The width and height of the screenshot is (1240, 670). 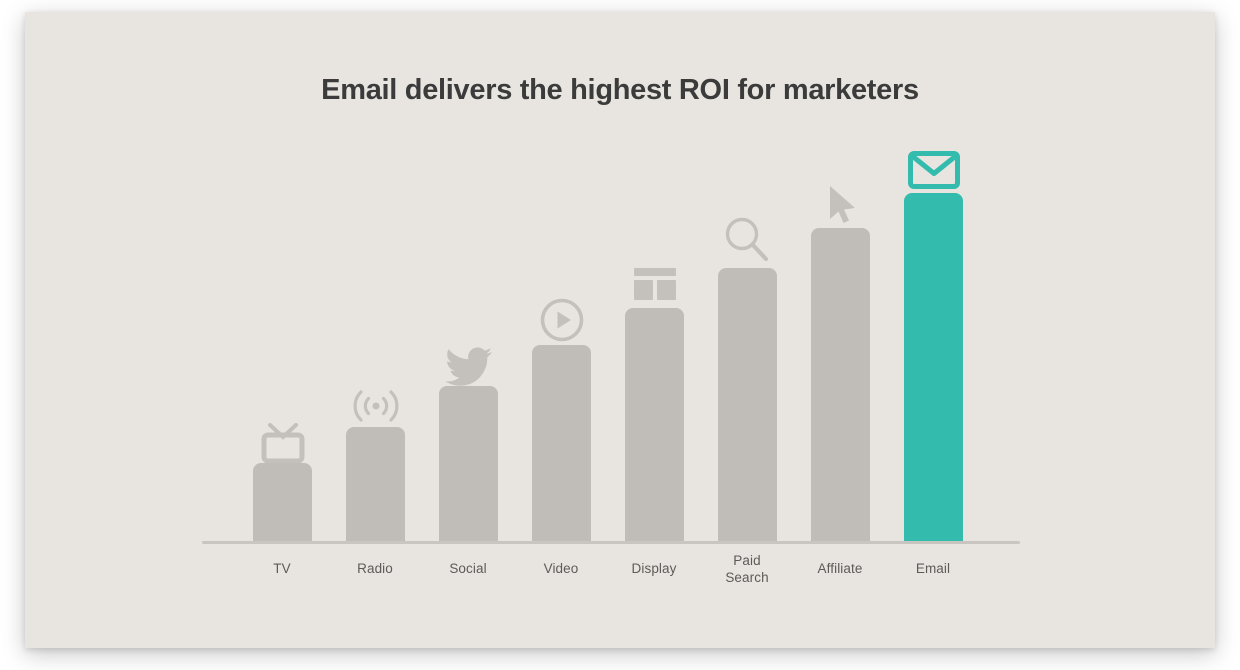 I want to click on bar-label-display-line1: Display, so click(x=654, y=568).